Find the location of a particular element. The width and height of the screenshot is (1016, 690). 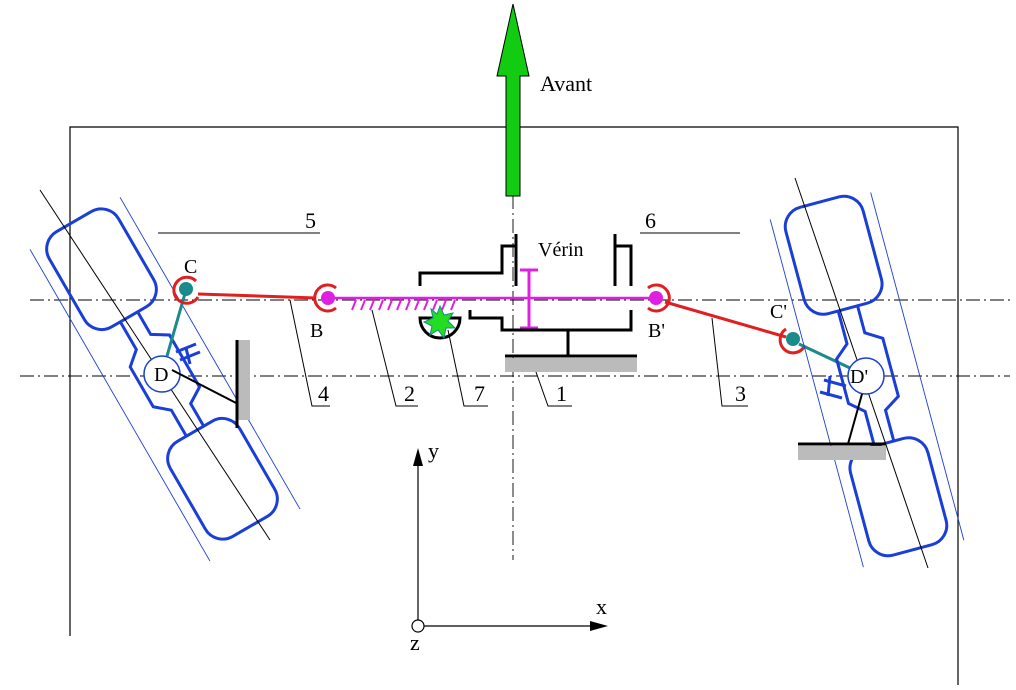

right-wheel-hub-outline-inner is located at coordinates (878, 373).